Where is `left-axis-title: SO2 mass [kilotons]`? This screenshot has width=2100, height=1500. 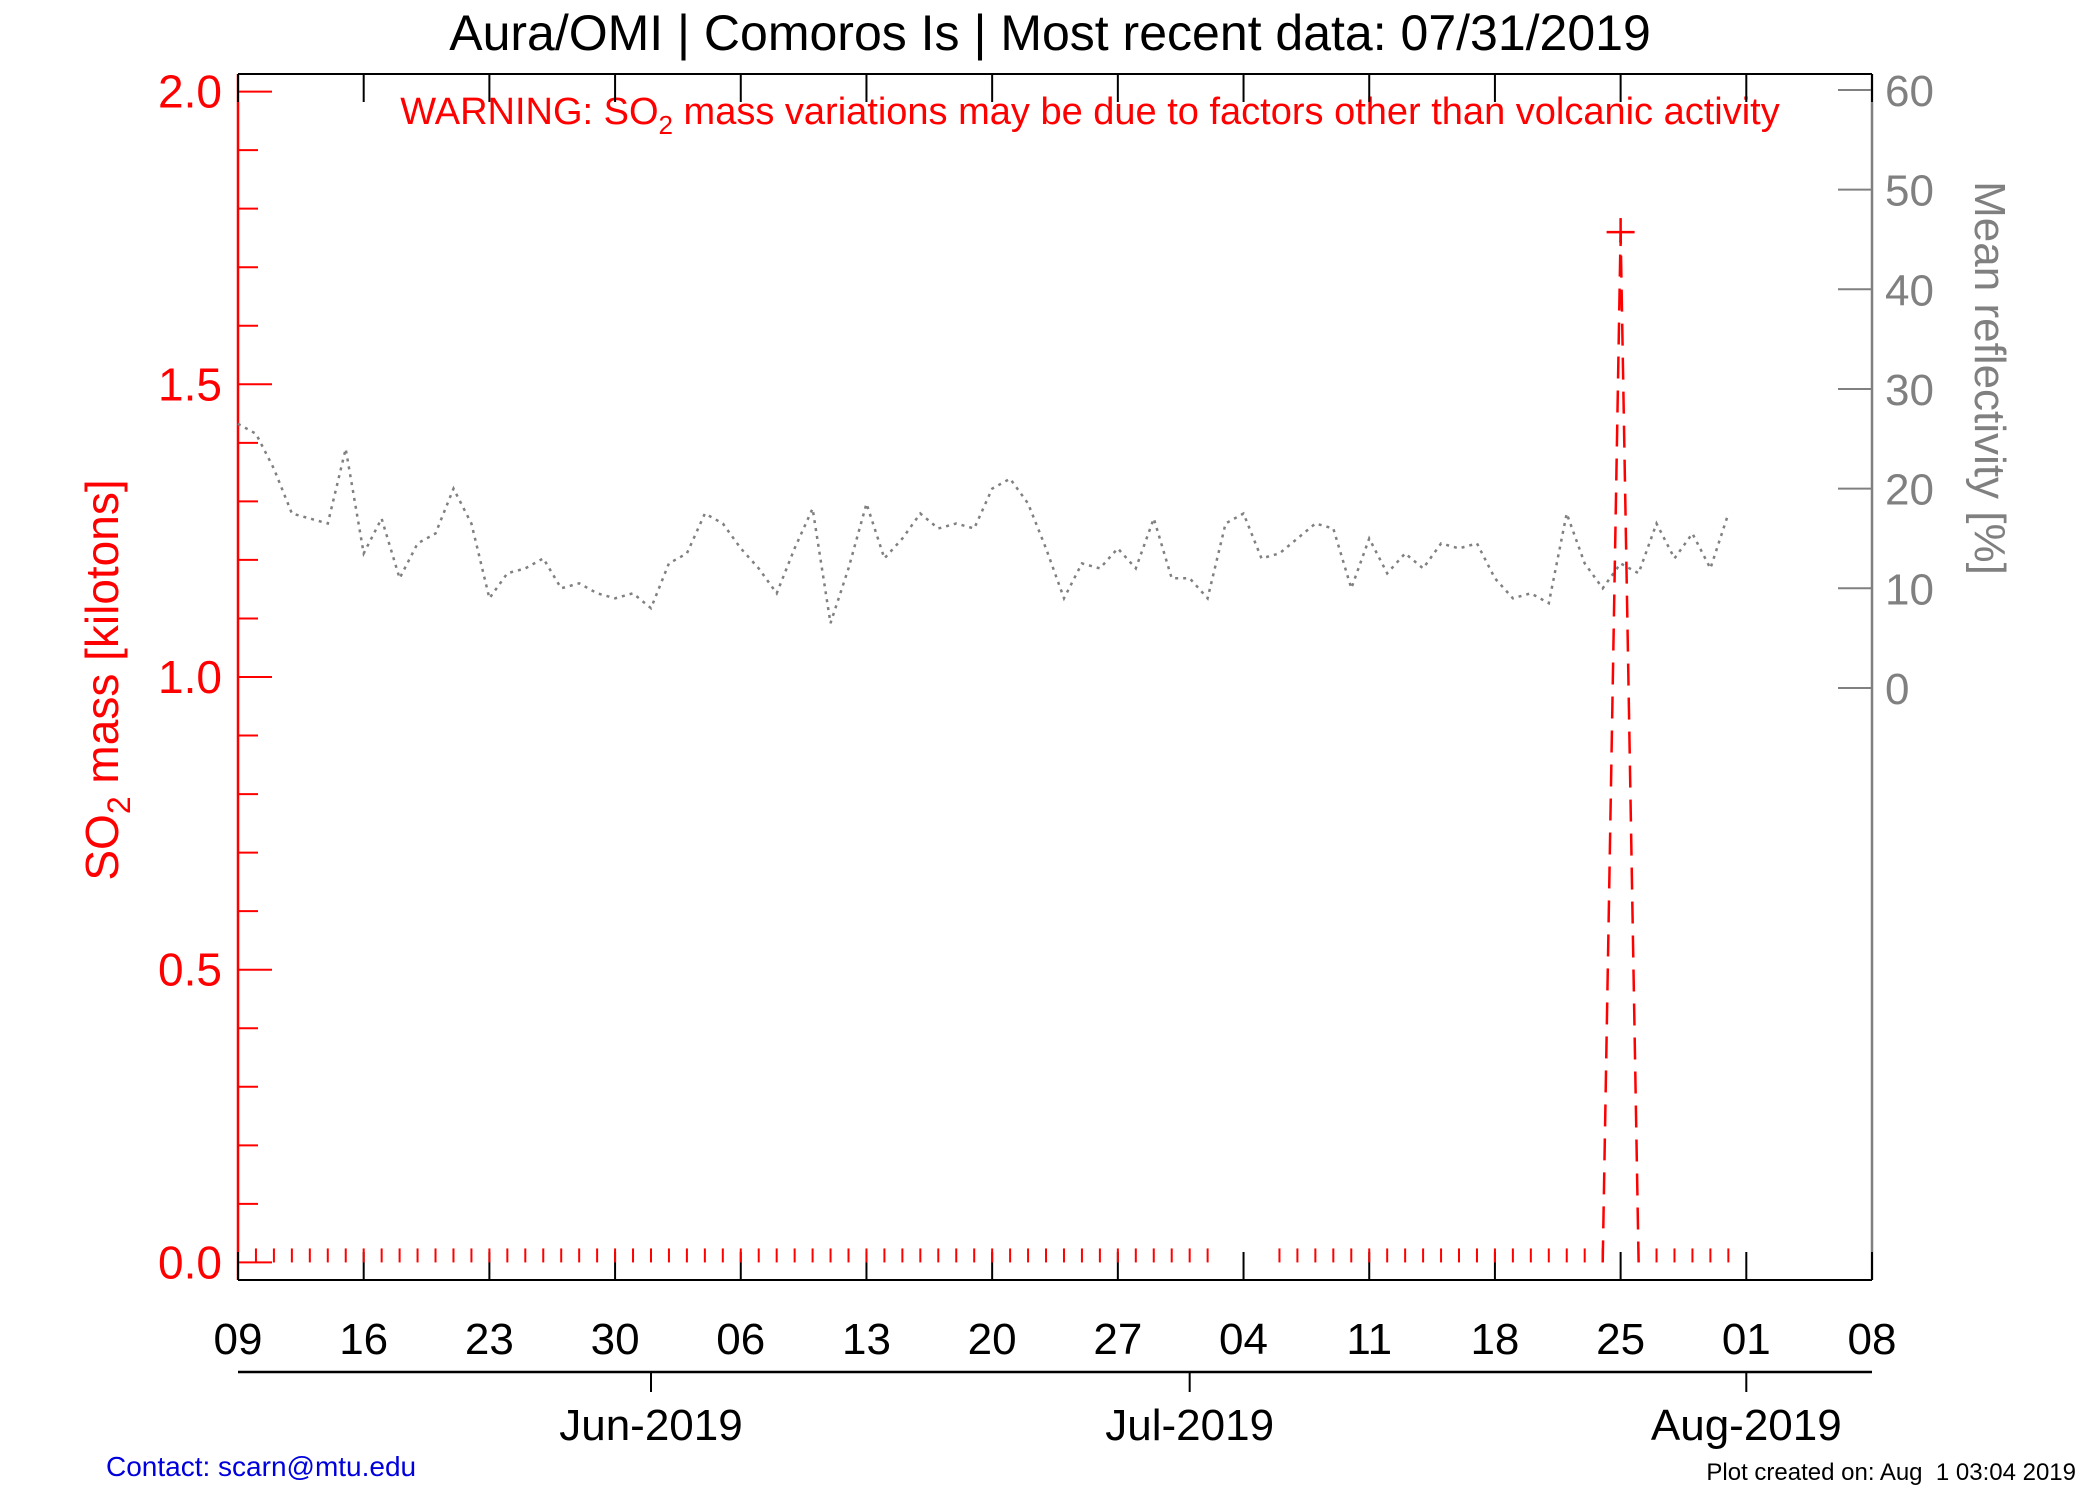 left-axis-title: SO2 mass [kilotons] is located at coordinates (106, 679).